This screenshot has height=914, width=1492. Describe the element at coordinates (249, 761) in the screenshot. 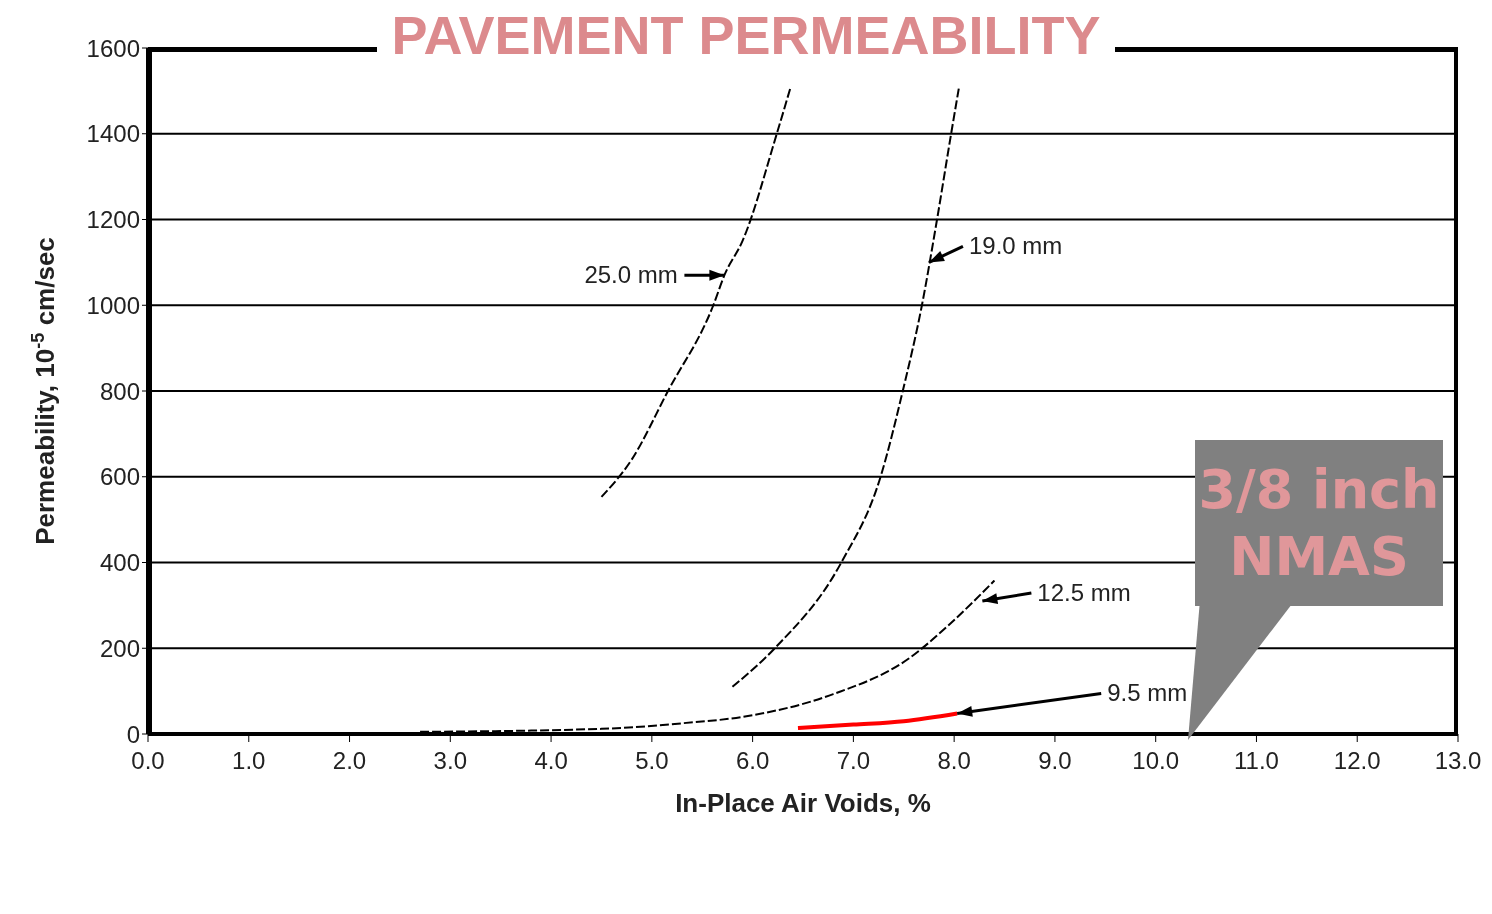

I see `x-tick-label: 1.0` at that location.